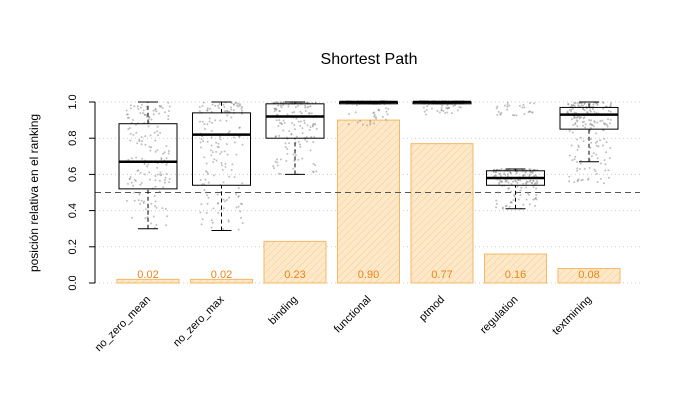 The width and height of the screenshot is (700, 405). I want to click on y-axis: 0.0 0.2 0.4 0.6 0.8 1.0, so click(81, 192).